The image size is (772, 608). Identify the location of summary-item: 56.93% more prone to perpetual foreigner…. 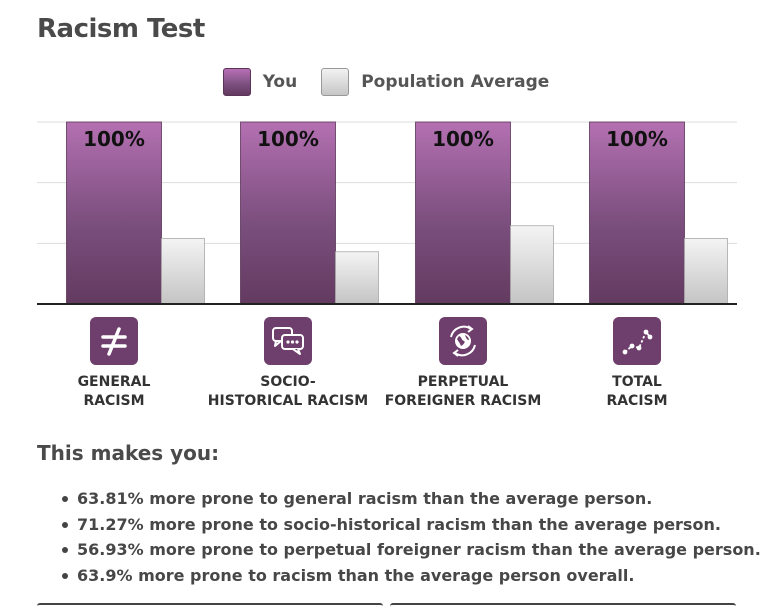
(399, 550).